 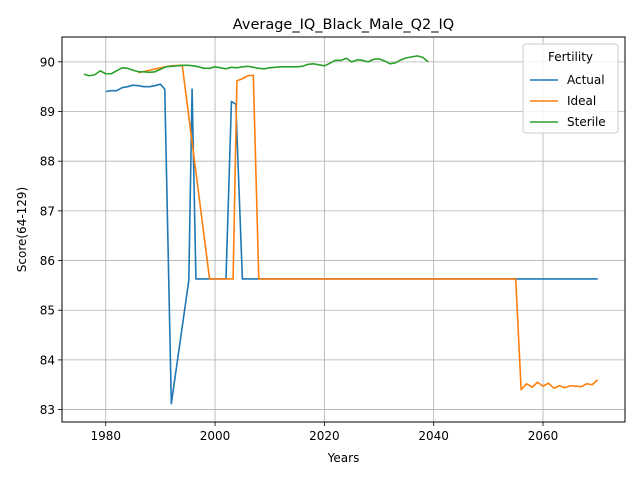 I want to click on x-tick-label: 2060, so click(x=543, y=436).